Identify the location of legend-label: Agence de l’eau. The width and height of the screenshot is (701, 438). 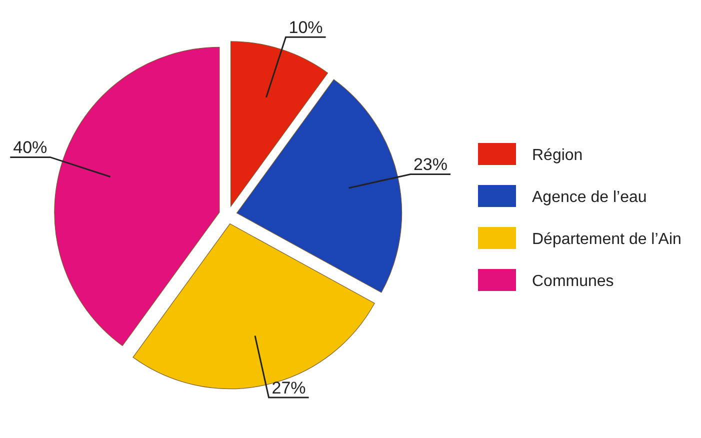
(589, 197).